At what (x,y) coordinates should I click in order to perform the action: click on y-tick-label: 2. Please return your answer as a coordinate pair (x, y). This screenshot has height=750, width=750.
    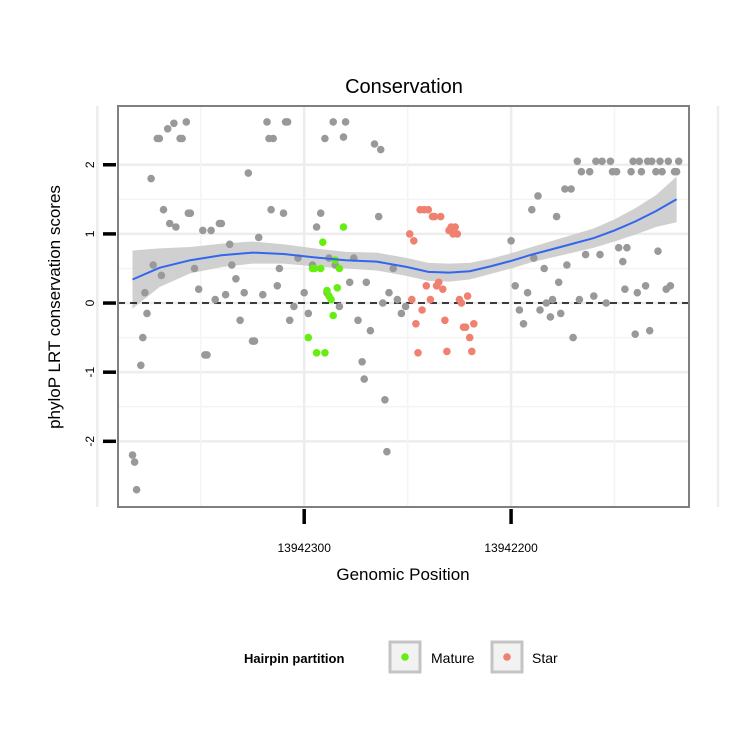
    Looking at the image, I should click on (90, 164).